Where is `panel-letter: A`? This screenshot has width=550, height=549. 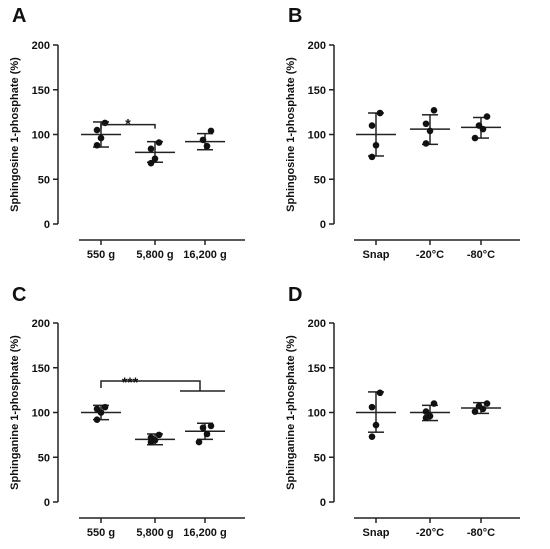
panel-letter: A is located at coordinates (19, 16).